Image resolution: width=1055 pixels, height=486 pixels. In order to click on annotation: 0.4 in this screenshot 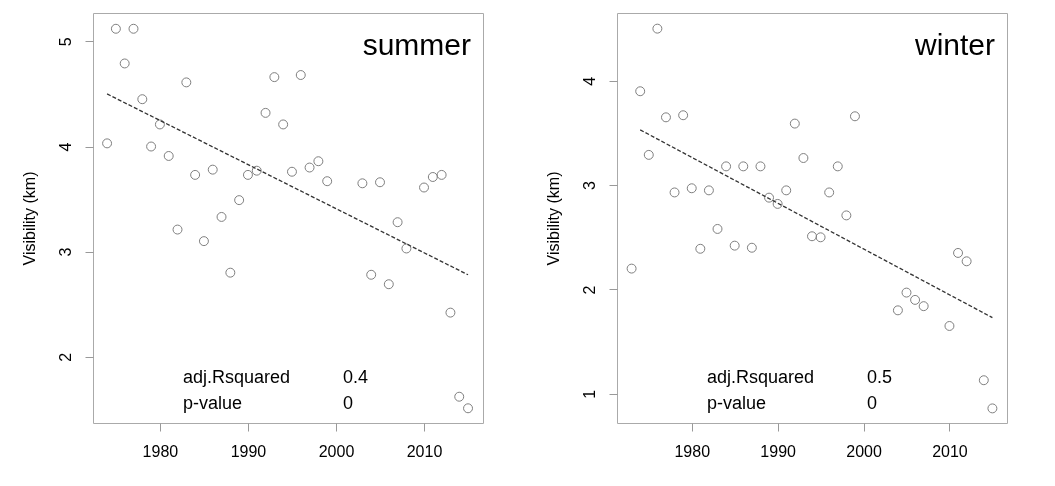, I will do `click(356, 377)`.